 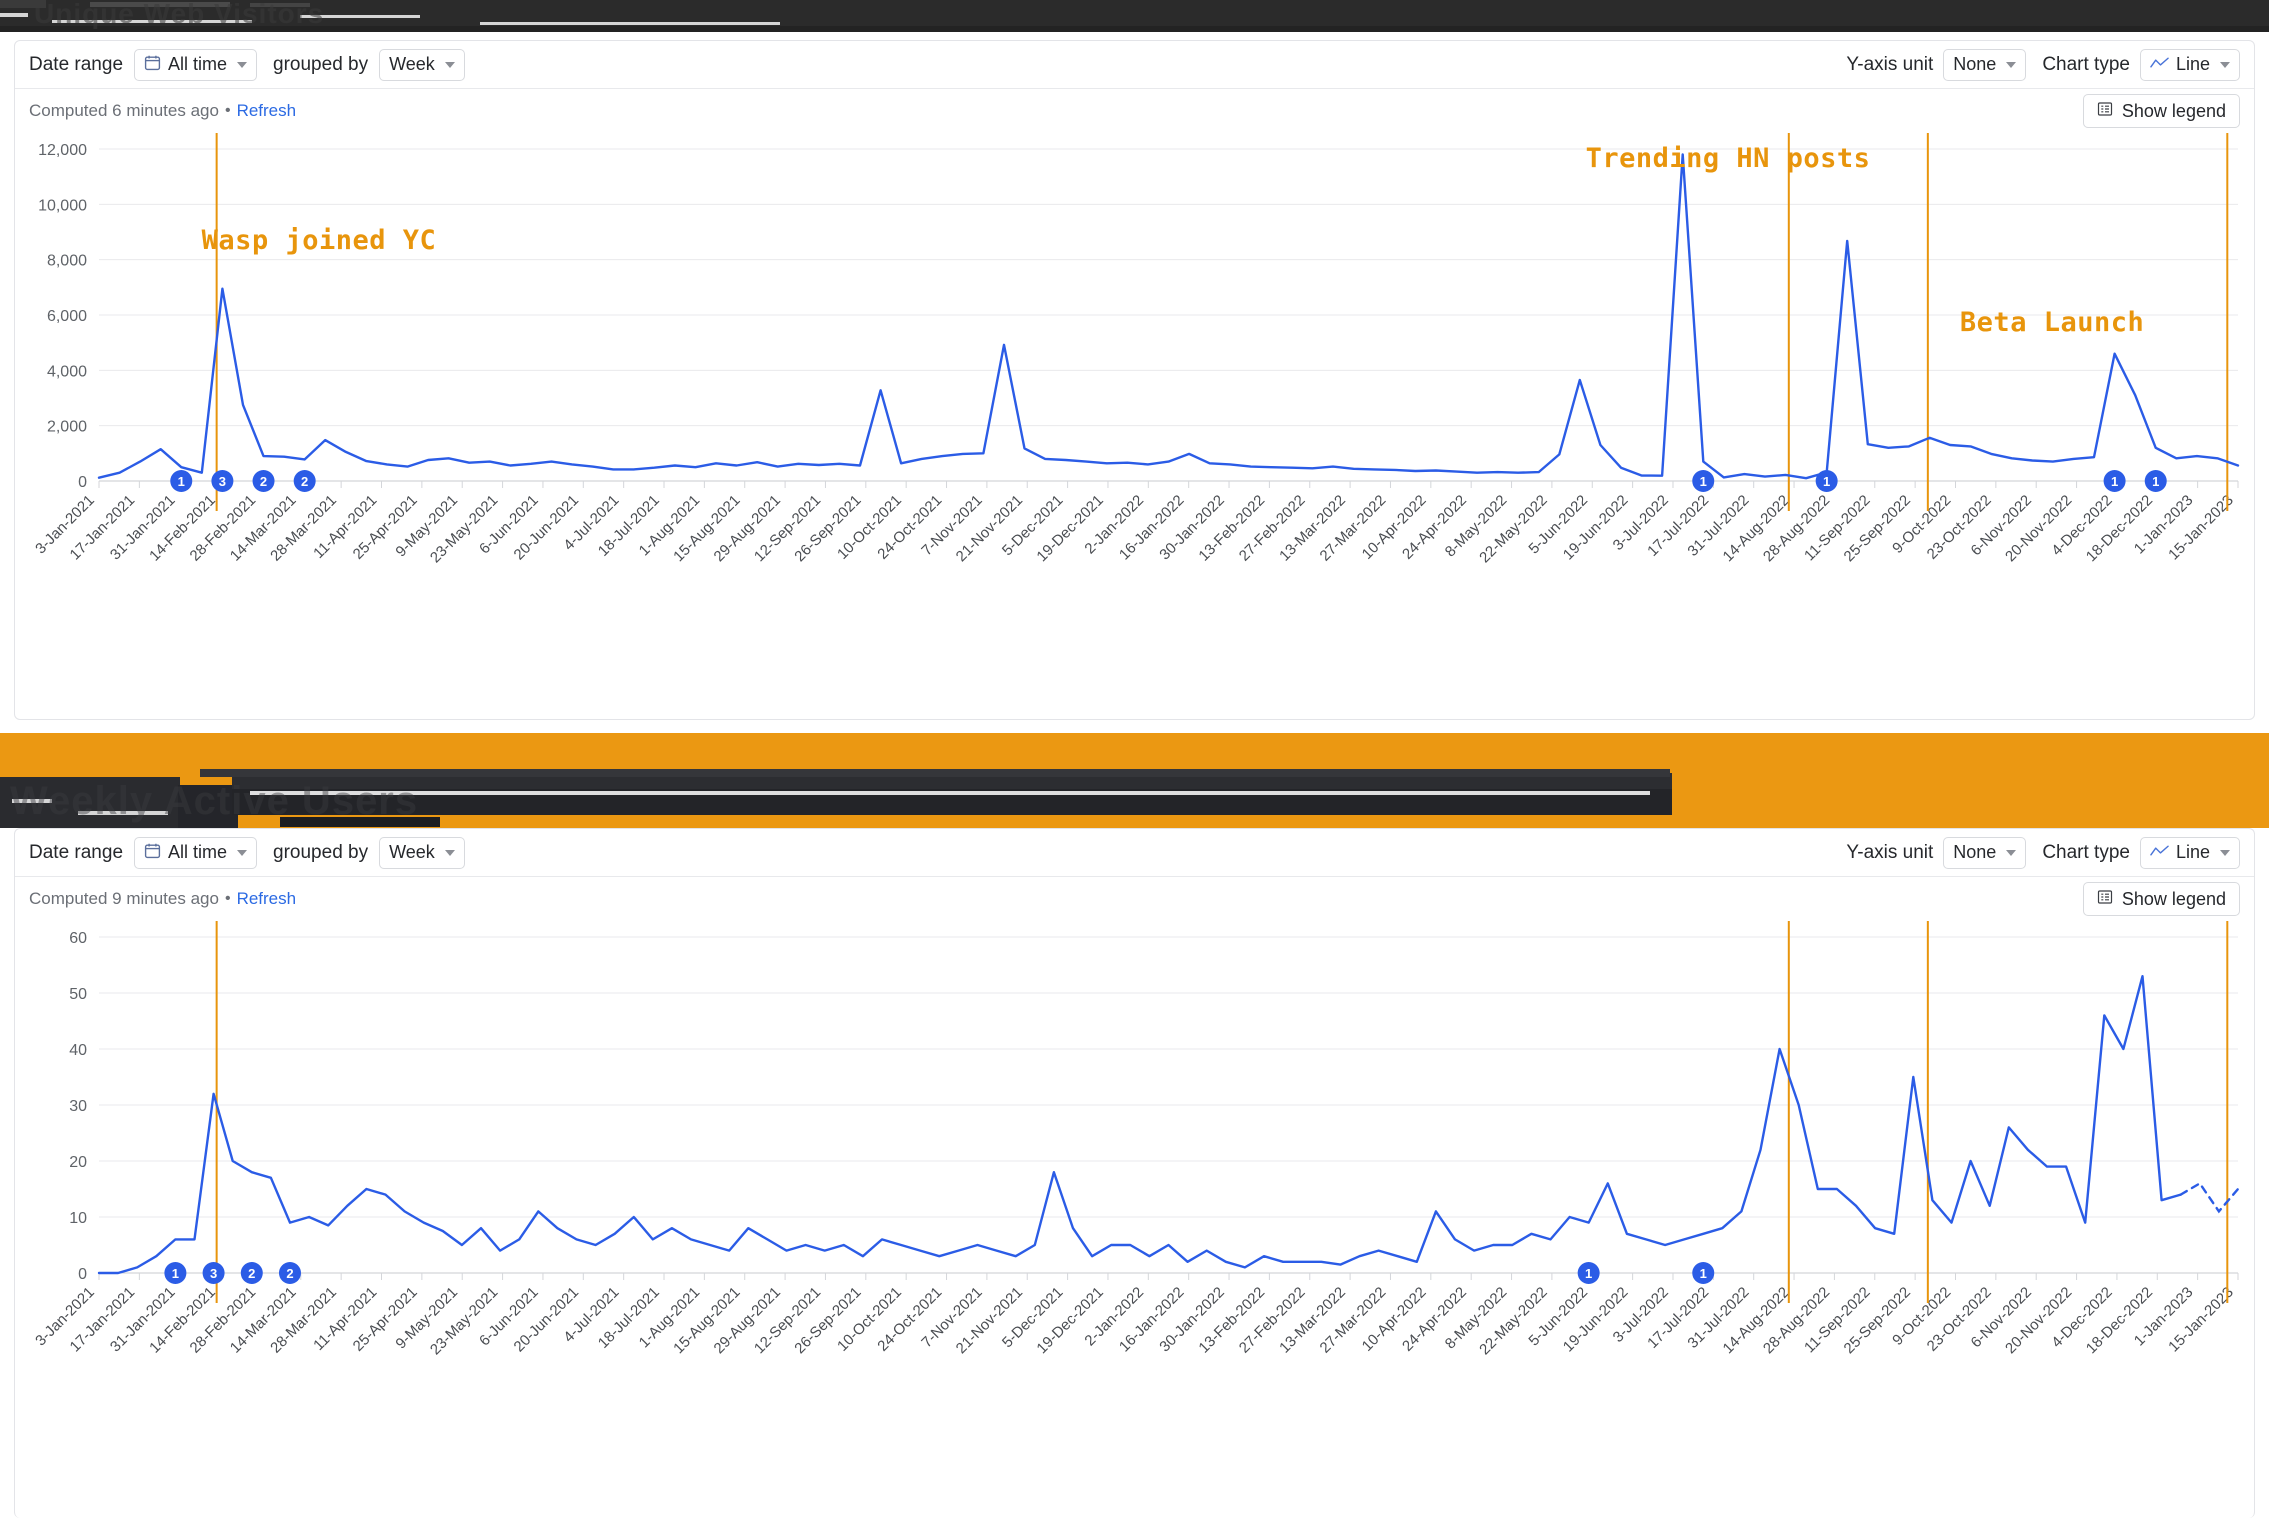 I want to click on y-axis-tick-label: 2,000, so click(x=67, y=427).